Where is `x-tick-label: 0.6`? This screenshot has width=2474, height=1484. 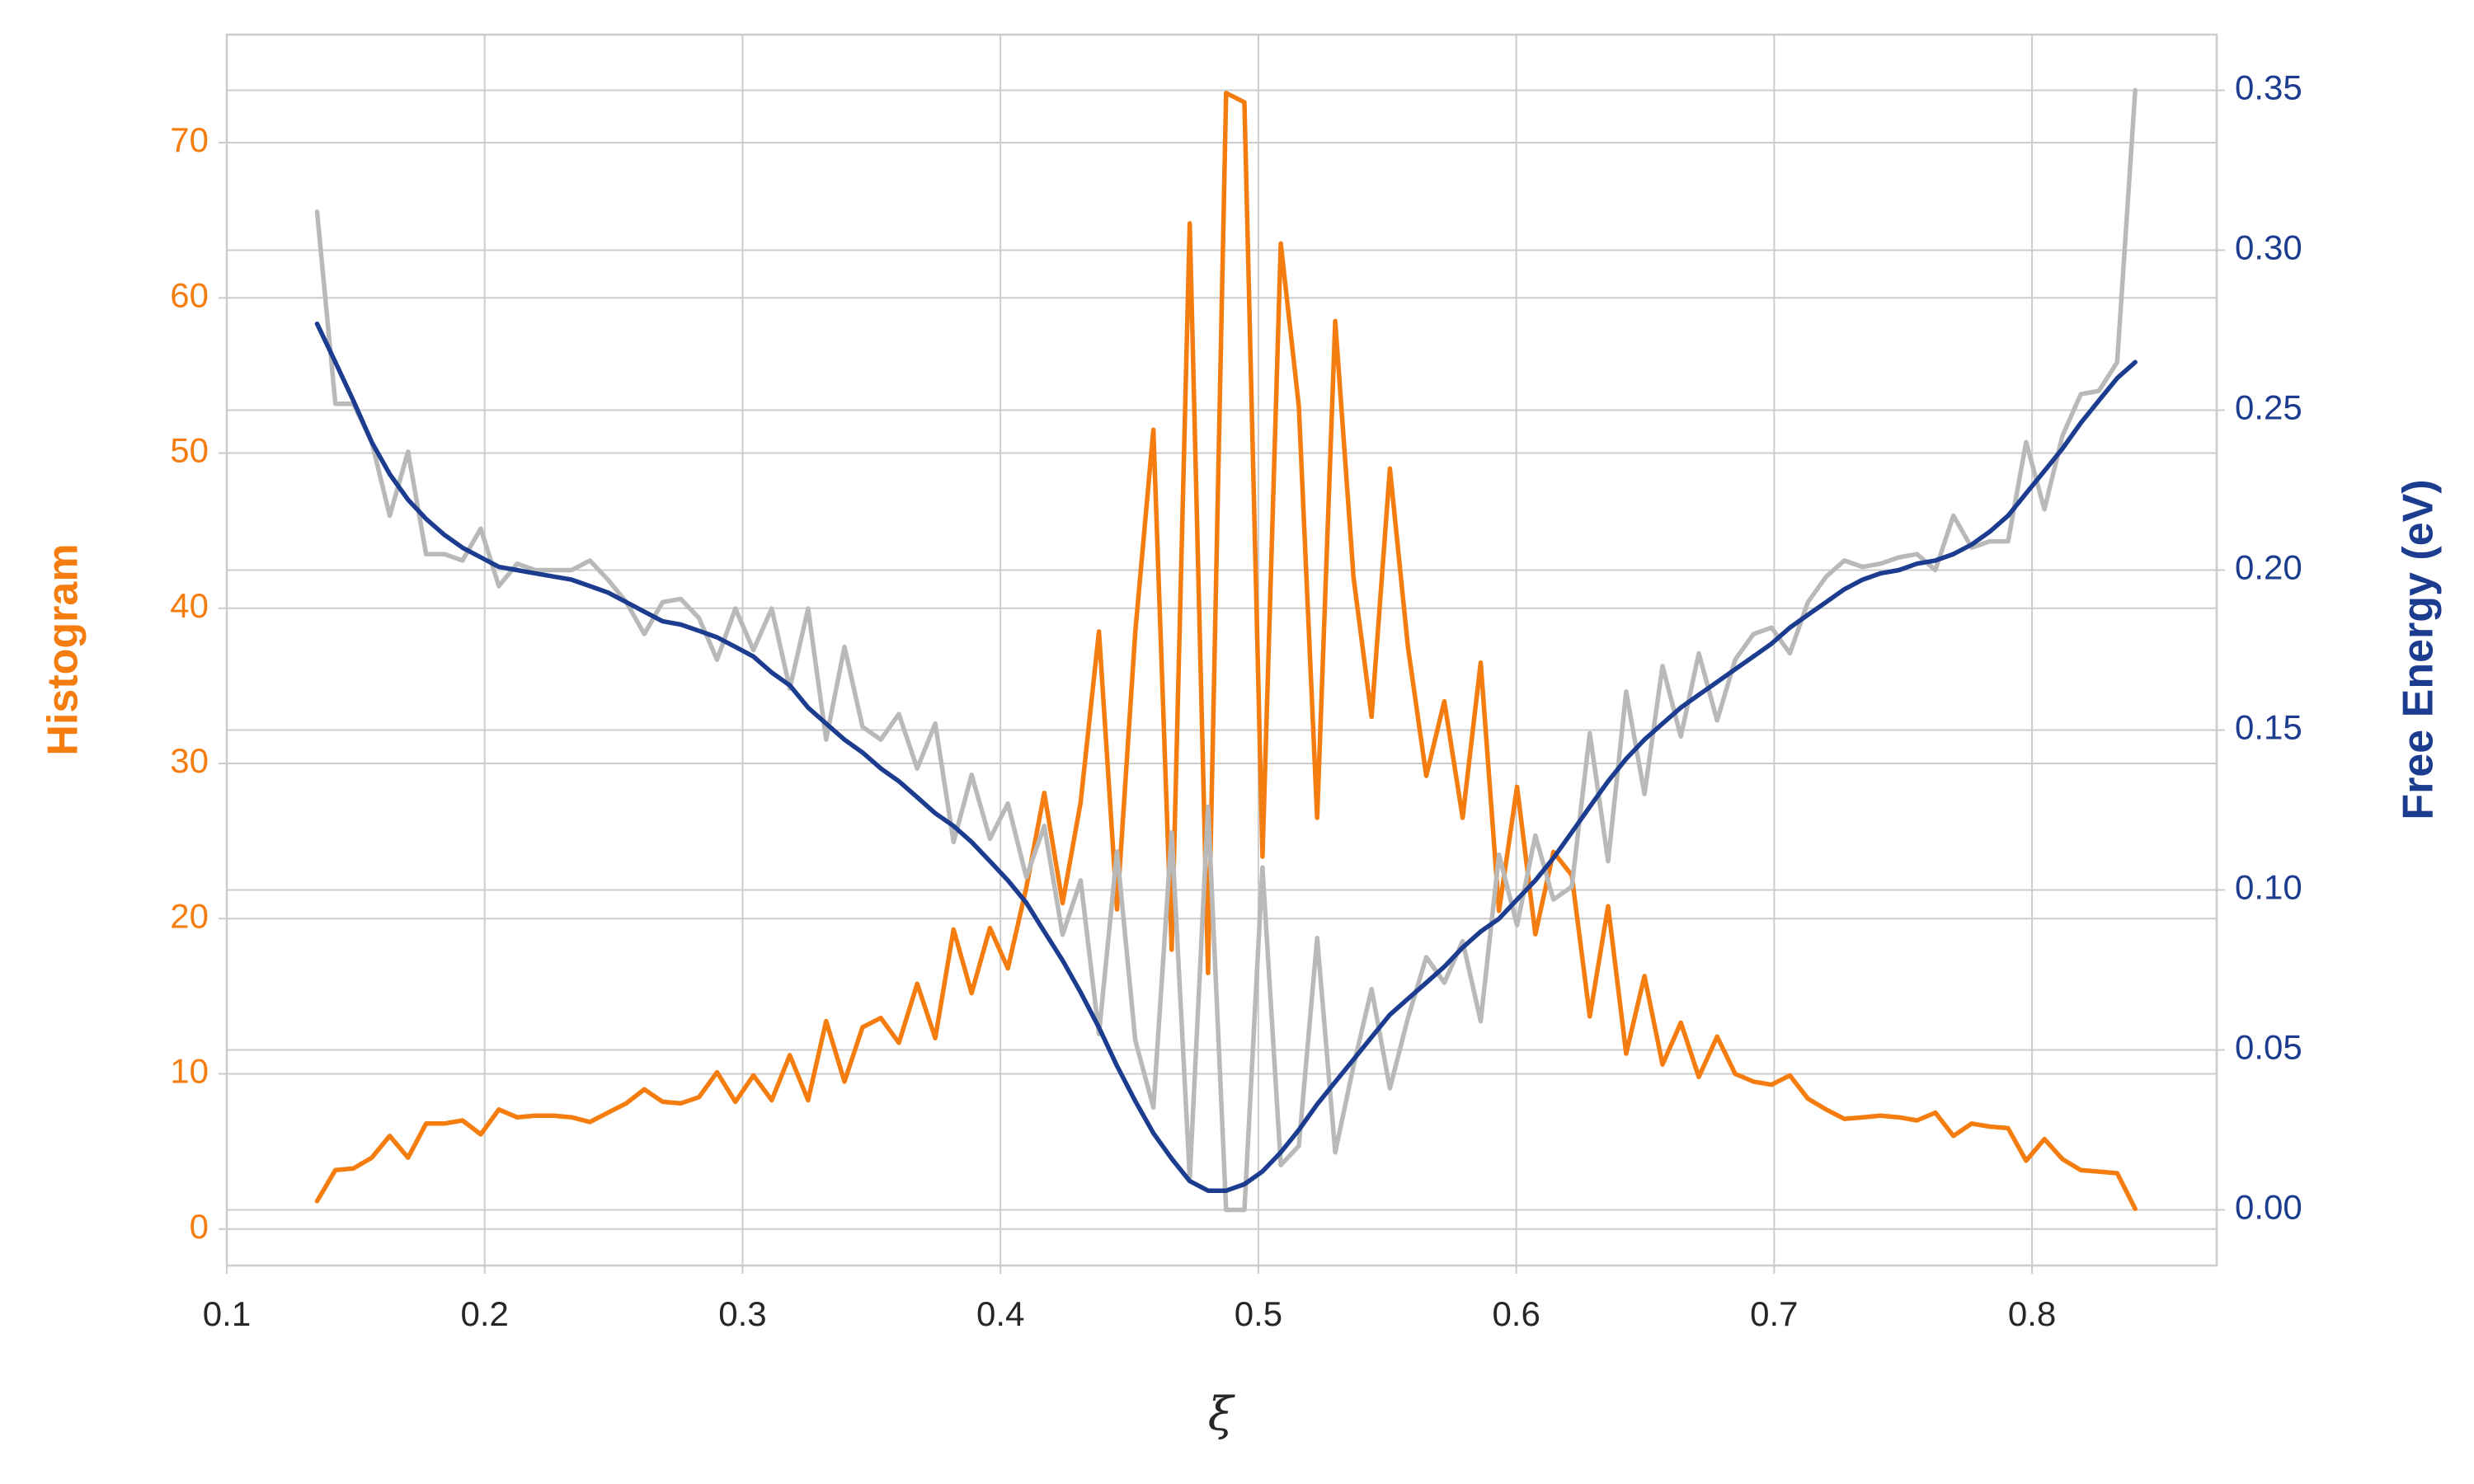
x-tick-label: 0.6 is located at coordinates (1516, 1313).